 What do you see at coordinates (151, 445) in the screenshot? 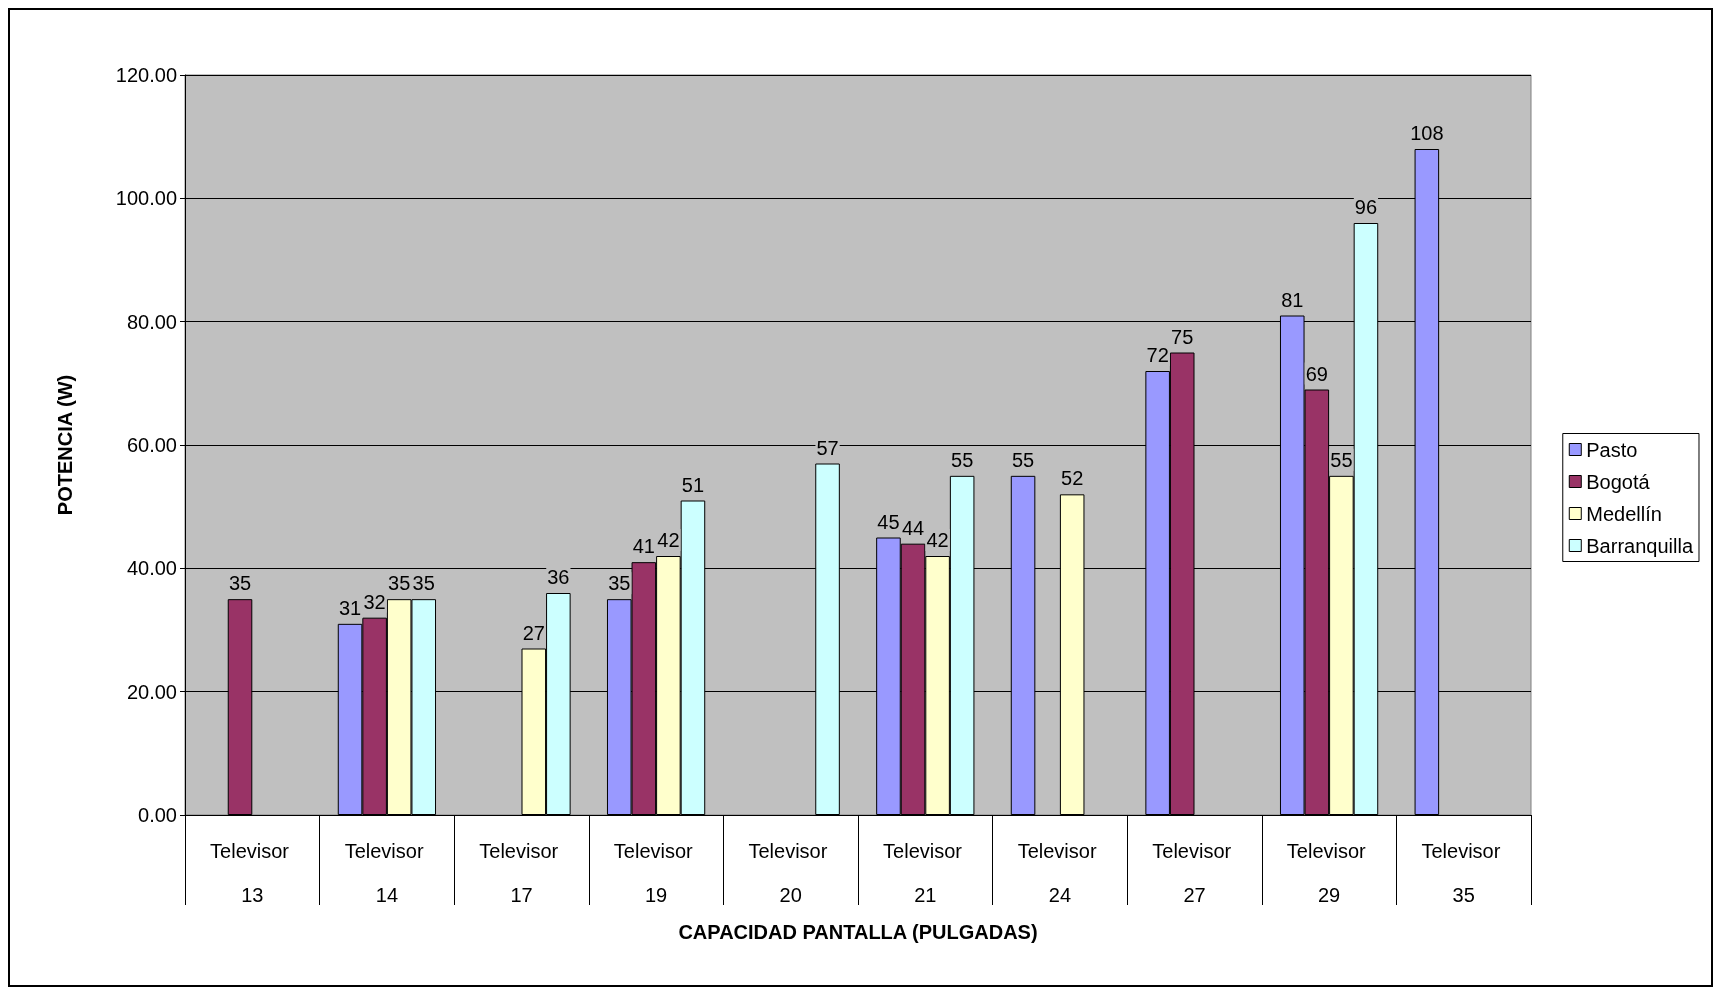
I see `y-tick-label: 60.00` at bounding box center [151, 445].